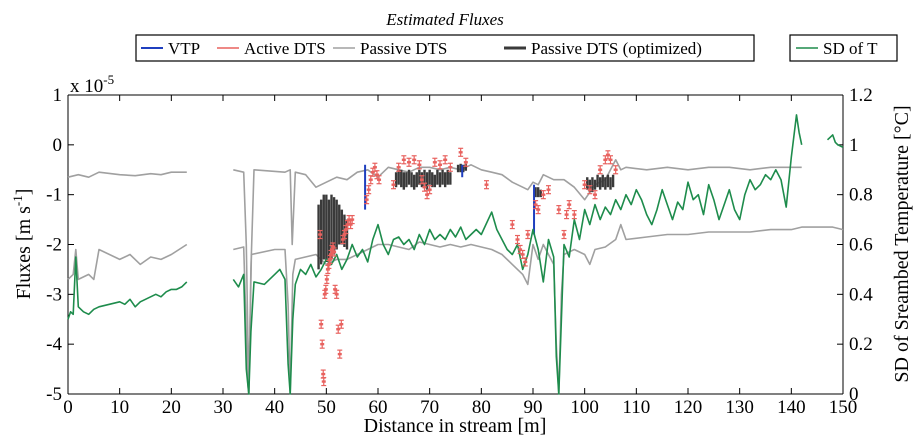  What do you see at coordinates (861, 245) in the screenshot?
I see `y-right-tick-label: 0.6` at bounding box center [861, 245].